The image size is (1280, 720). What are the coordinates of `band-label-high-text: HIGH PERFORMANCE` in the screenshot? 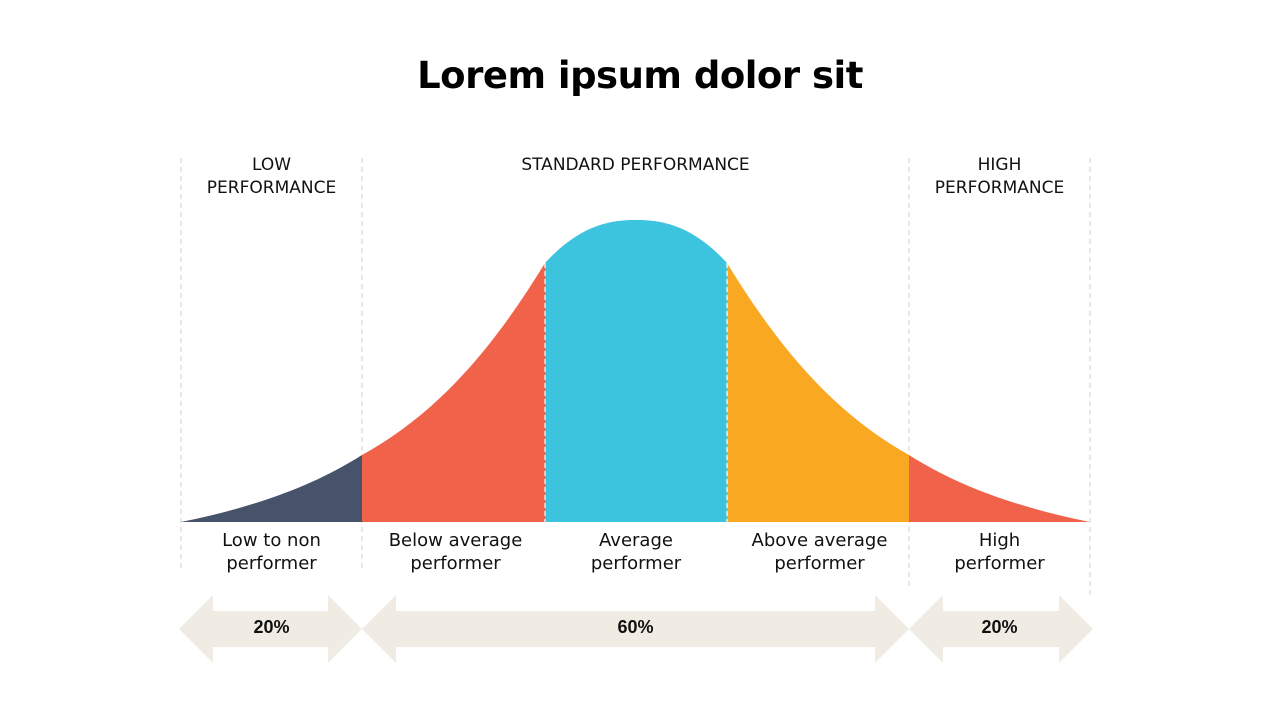 It's located at (999, 176).